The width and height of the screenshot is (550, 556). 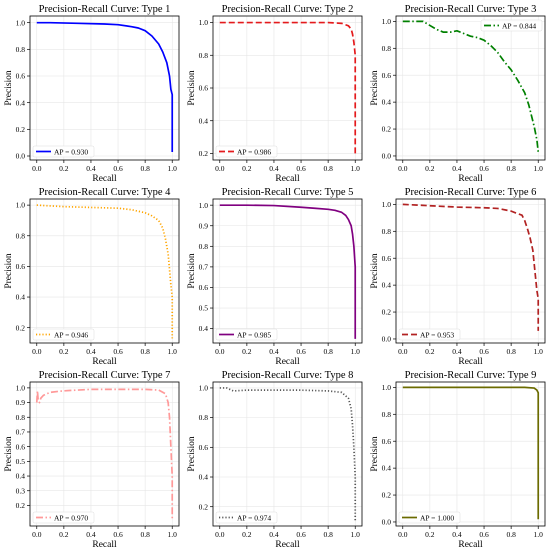 What do you see at coordinates (471, 375) in the screenshot?
I see `chart-title: Precision-Recall Curve: Type 9` at bounding box center [471, 375].